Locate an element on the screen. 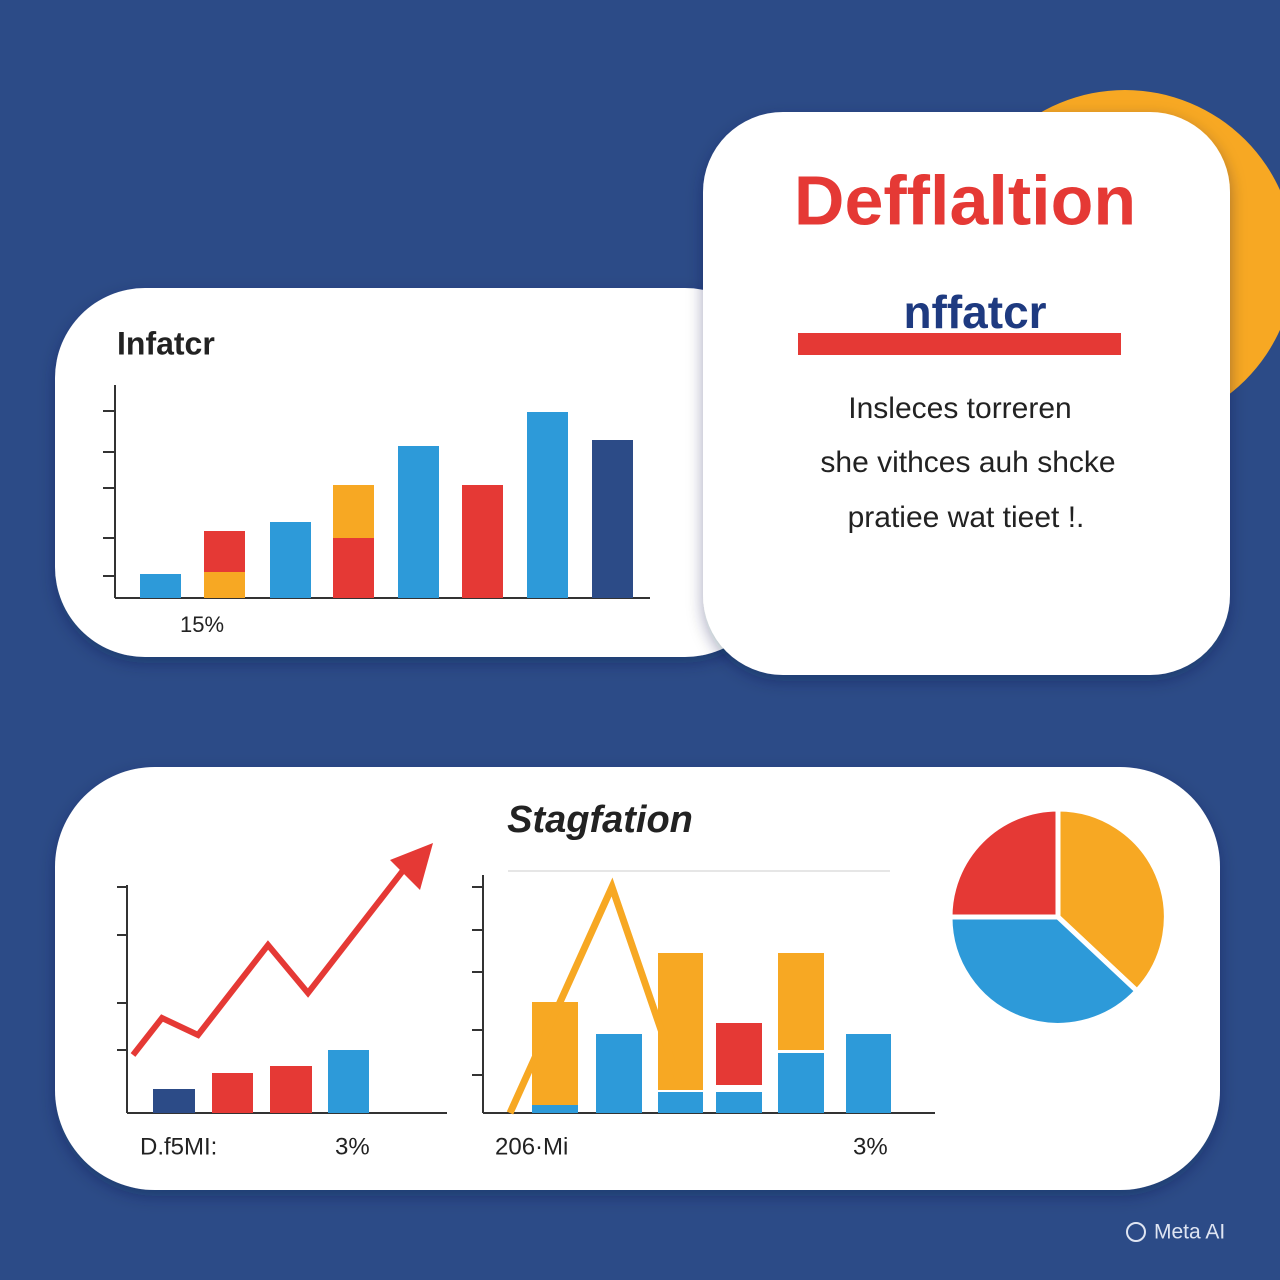 The height and width of the screenshot is (1280, 1280). pie-chart is located at coordinates (1058, 917).